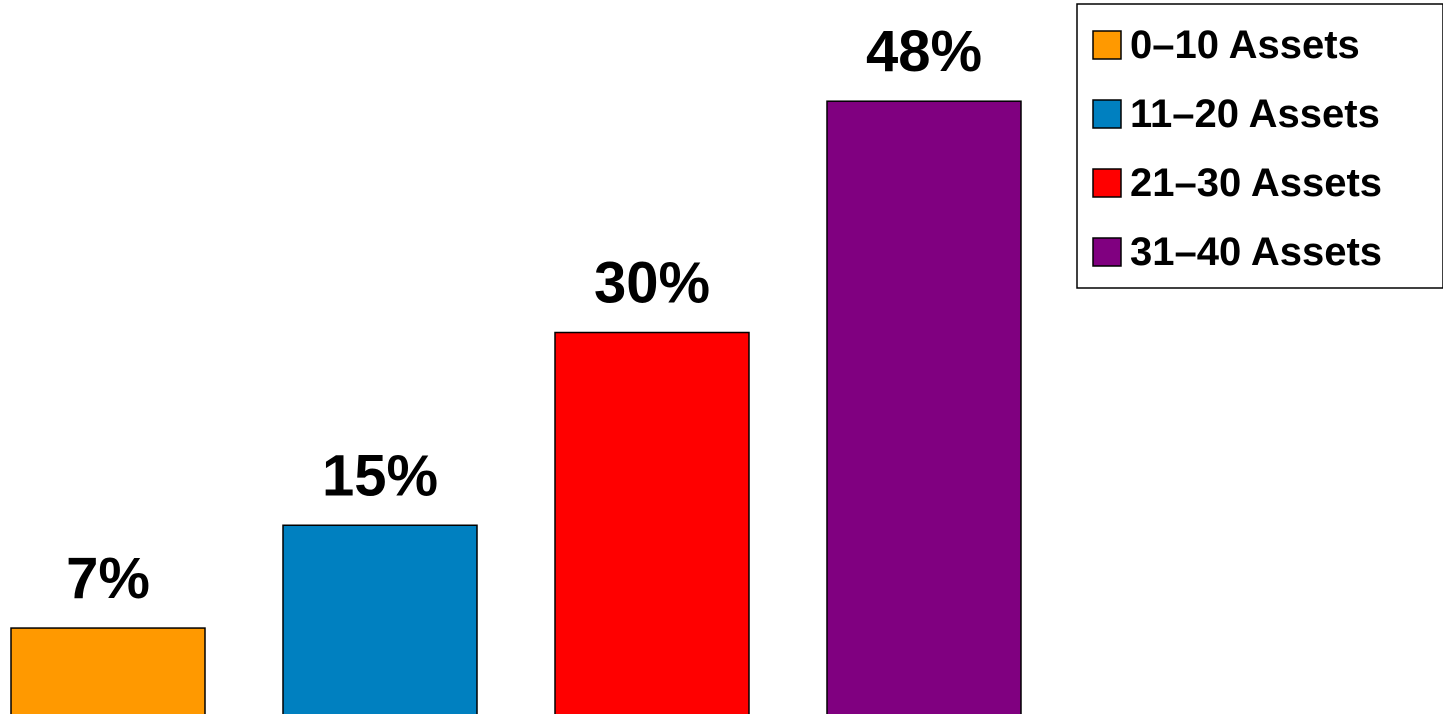 The height and width of the screenshot is (714, 1443). What do you see at coordinates (1245, 45) in the screenshot?
I see `legend-label-1: 0–10 Assets` at bounding box center [1245, 45].